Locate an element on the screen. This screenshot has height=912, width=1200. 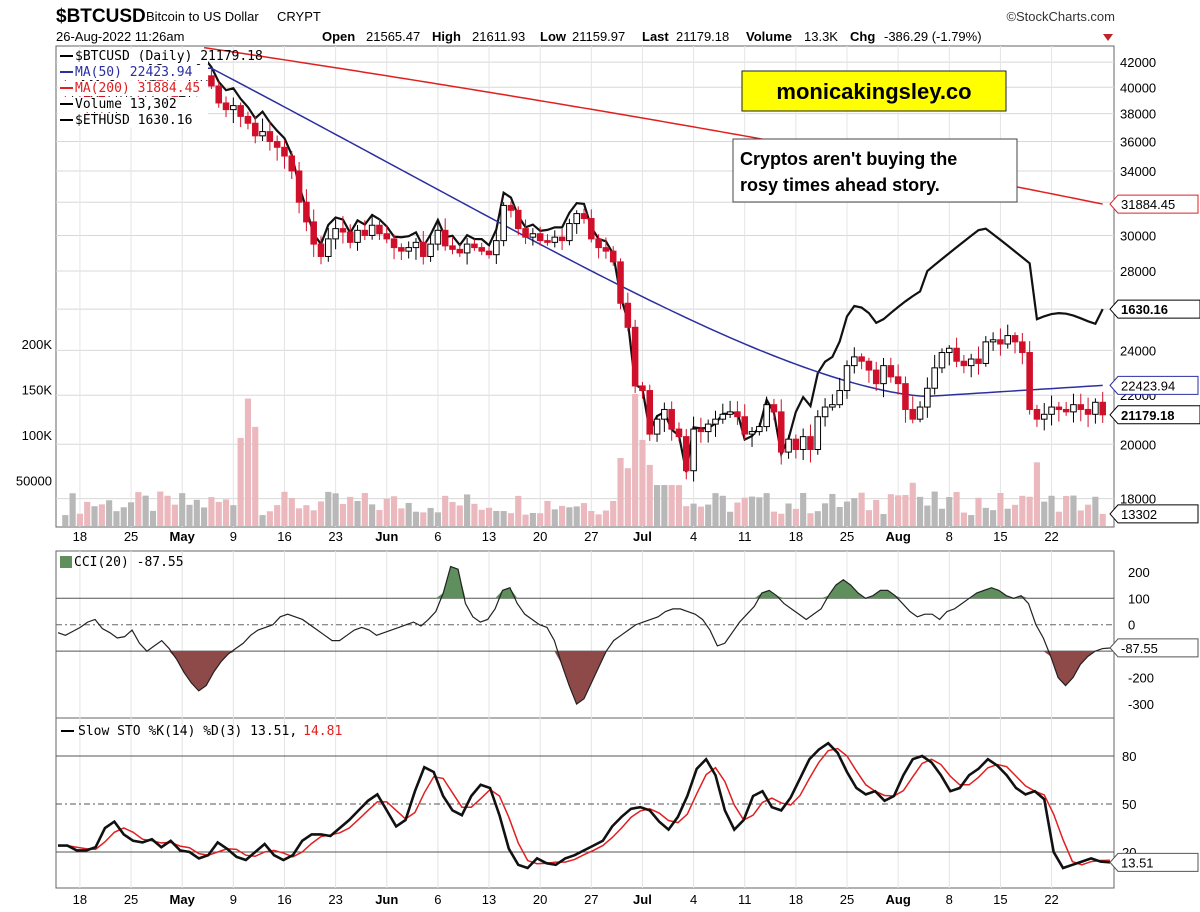
sto-tag-box is located at coordinates (1154, 862).